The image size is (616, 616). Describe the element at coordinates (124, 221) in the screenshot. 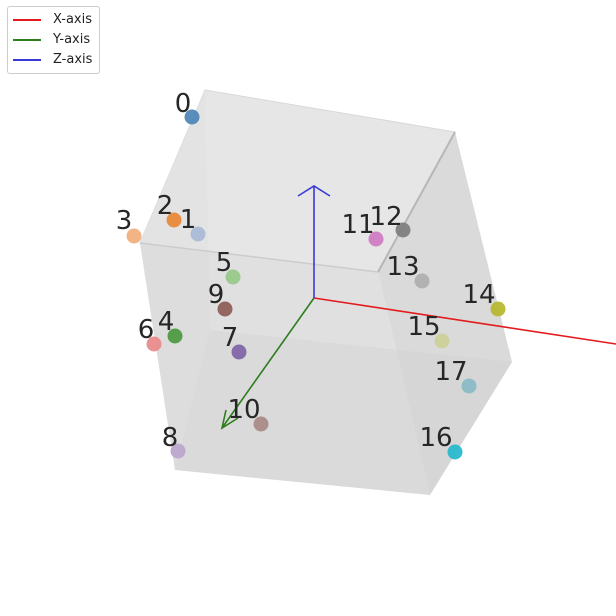

I see `point-label-3: 3` at that location.